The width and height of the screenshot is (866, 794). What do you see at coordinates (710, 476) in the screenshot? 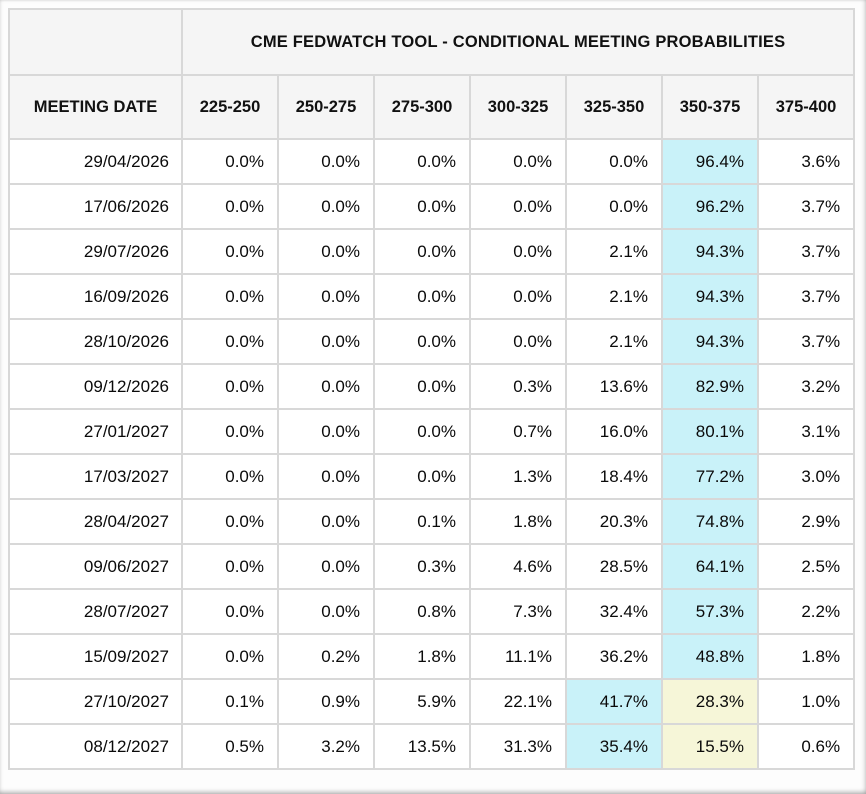
I see `probability-cell-cyan-highlight: 77.2%` at bounding box center [710, 476].